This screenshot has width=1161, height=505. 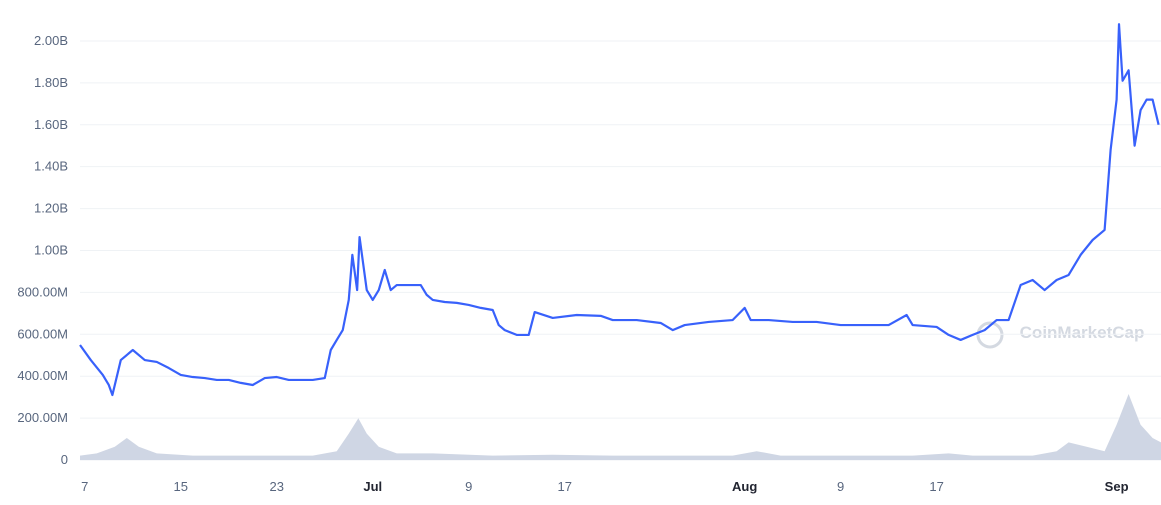 What do you see at coordinates (51, 82) in the screenshot?
I see `y-tick-label: 1.80B` at bounding box center [51, 82].